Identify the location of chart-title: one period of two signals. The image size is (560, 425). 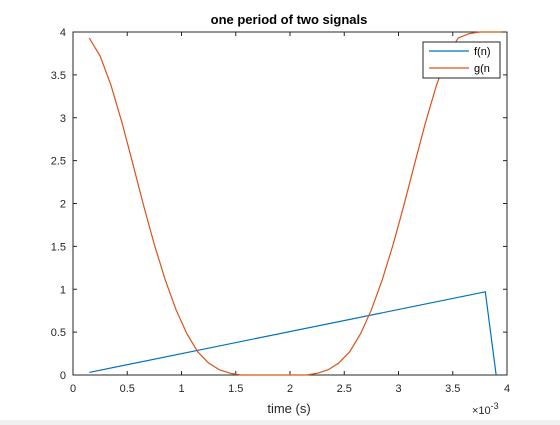
(289, 19).